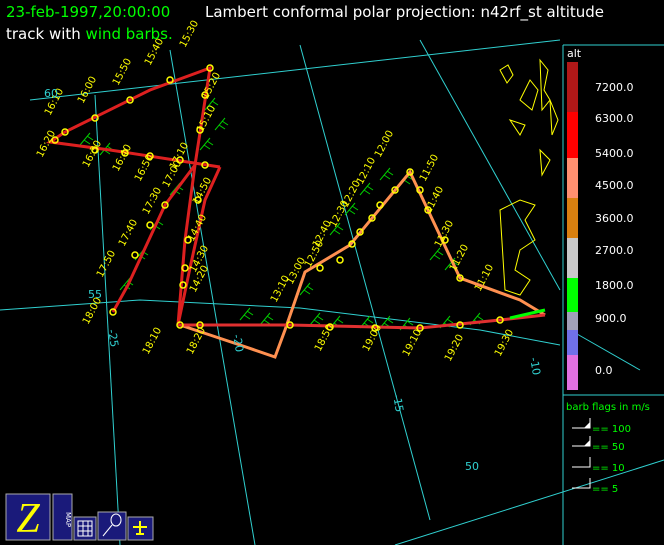 This screenshot has width=664, height=545. Describe the element at coordinates (140, 528) in the screenshot. I see `plane-icon` at that location.